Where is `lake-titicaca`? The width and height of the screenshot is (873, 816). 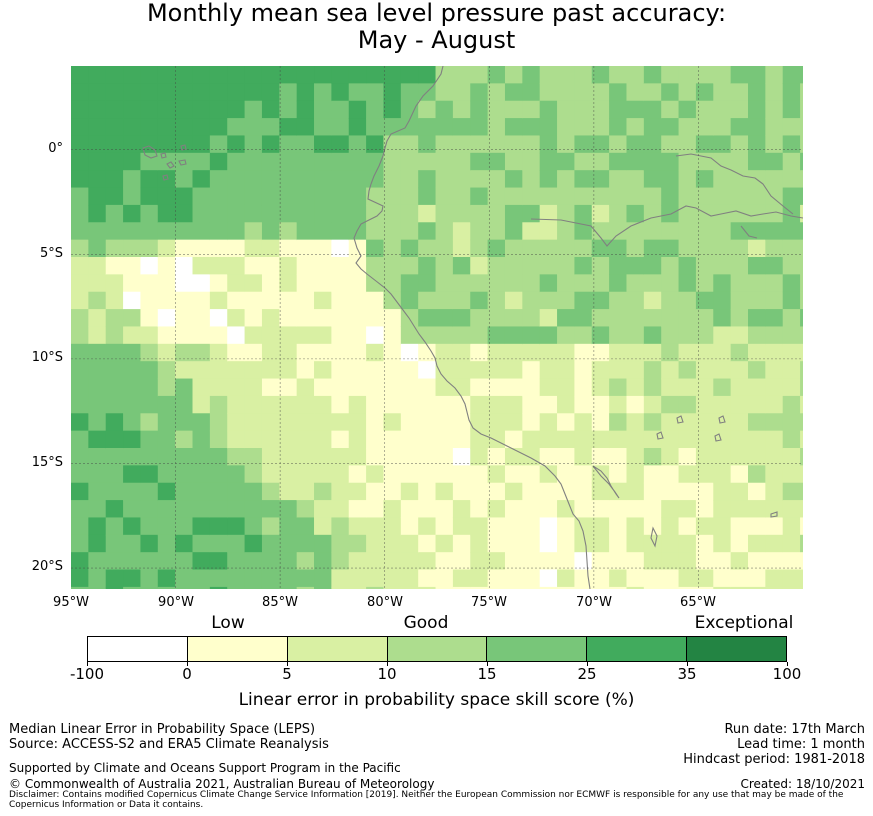 lake-titicaca is located at coordinates (606, 482).